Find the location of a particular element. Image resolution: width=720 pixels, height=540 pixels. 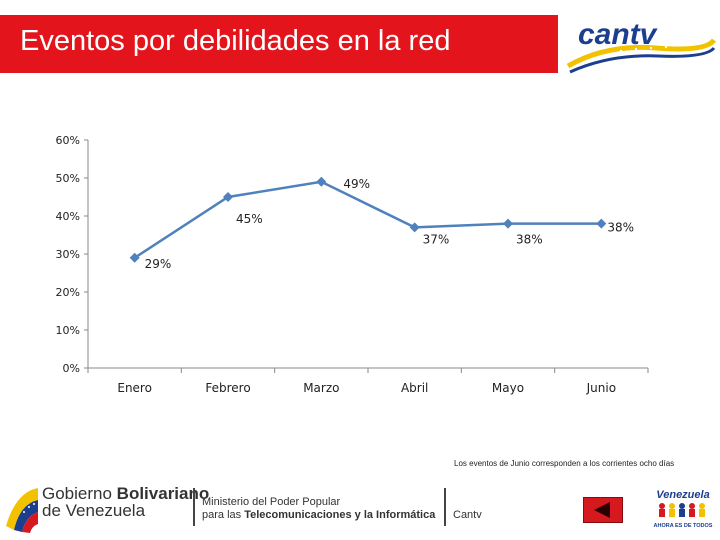

y-tick-label: 50% is located at coordinates (68, 178).